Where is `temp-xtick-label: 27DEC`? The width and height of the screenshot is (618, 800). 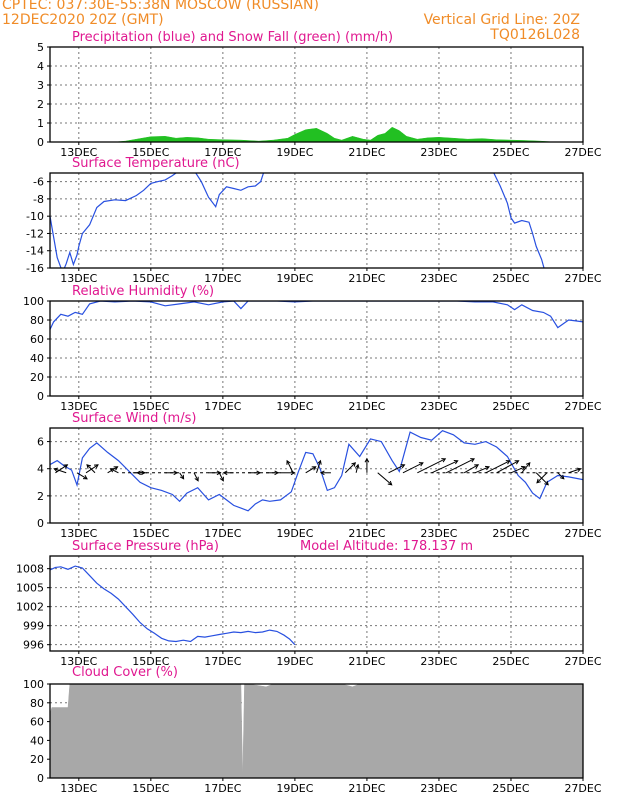
temp-xtick-label: 27DEC is located at coordinates (582, 278).